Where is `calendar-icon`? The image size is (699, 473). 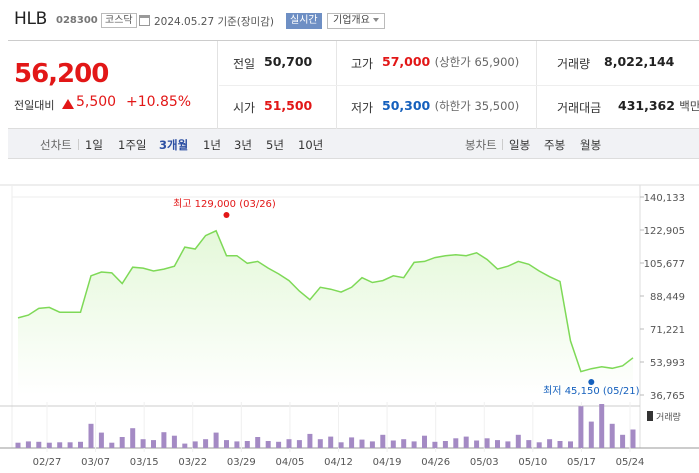 calendar-icon is located at coordinates (144, 20).